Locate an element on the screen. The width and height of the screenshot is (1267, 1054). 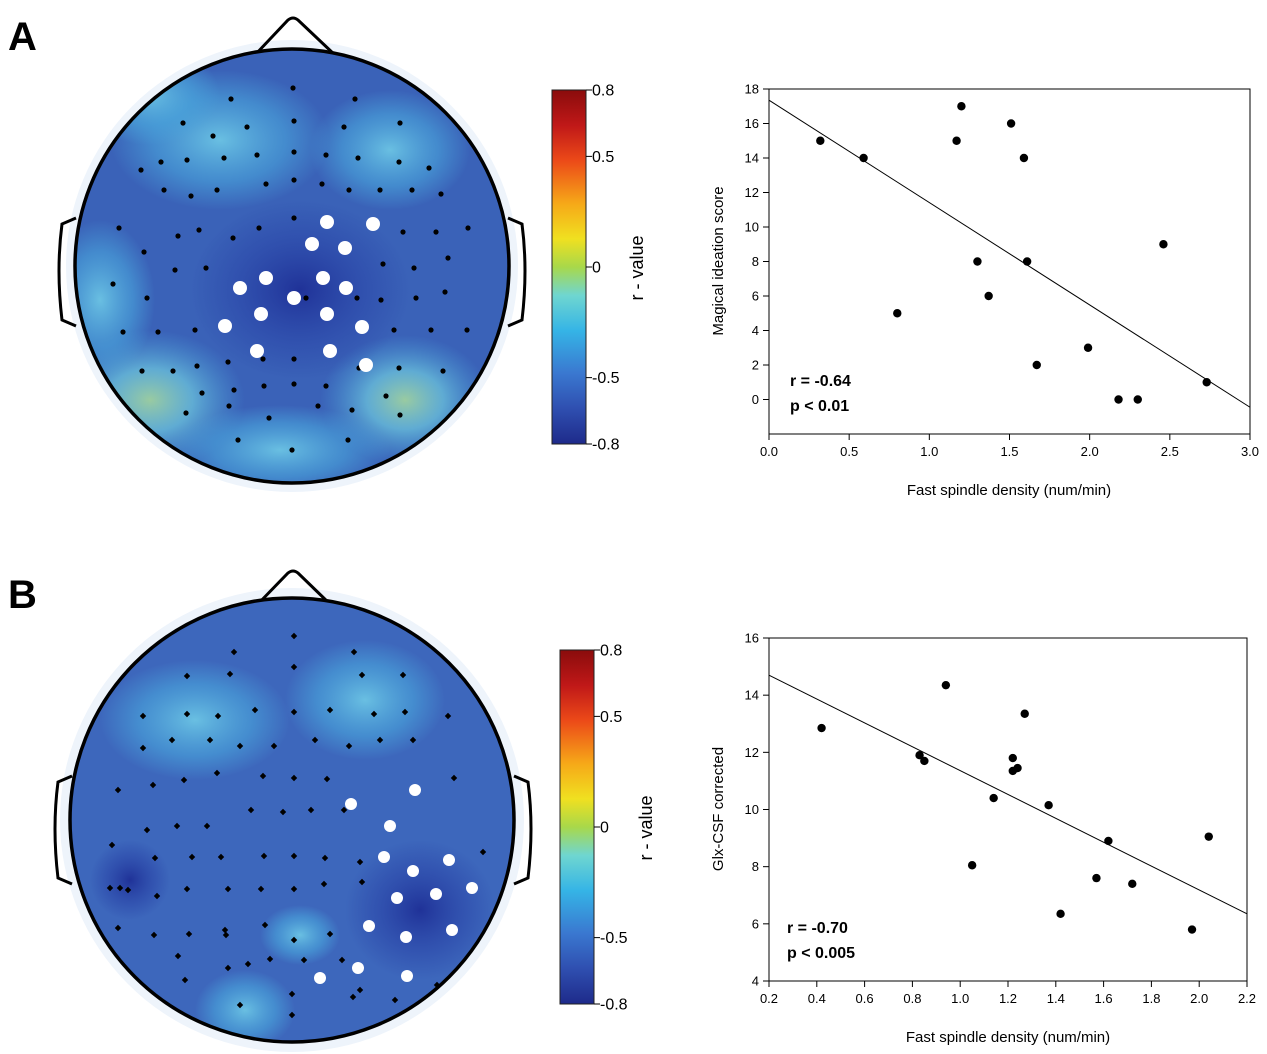
y-axis-title-a: Magical ideation score is located at coordinates (718, 260).